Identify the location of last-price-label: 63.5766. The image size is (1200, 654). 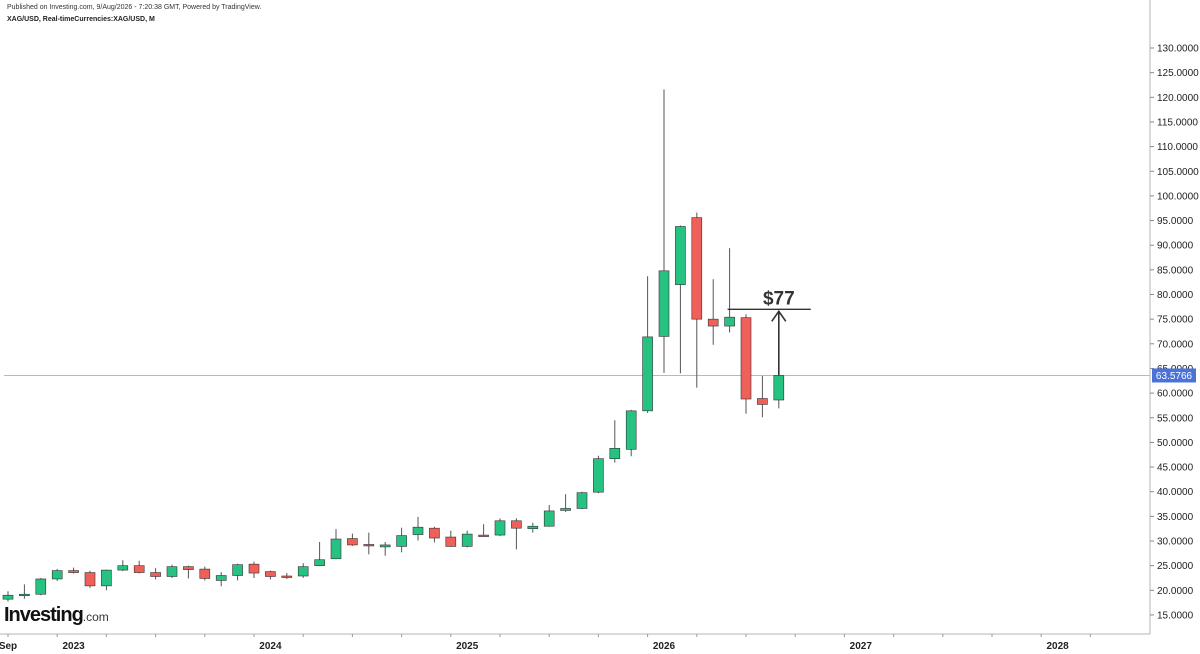
(1174, 376).